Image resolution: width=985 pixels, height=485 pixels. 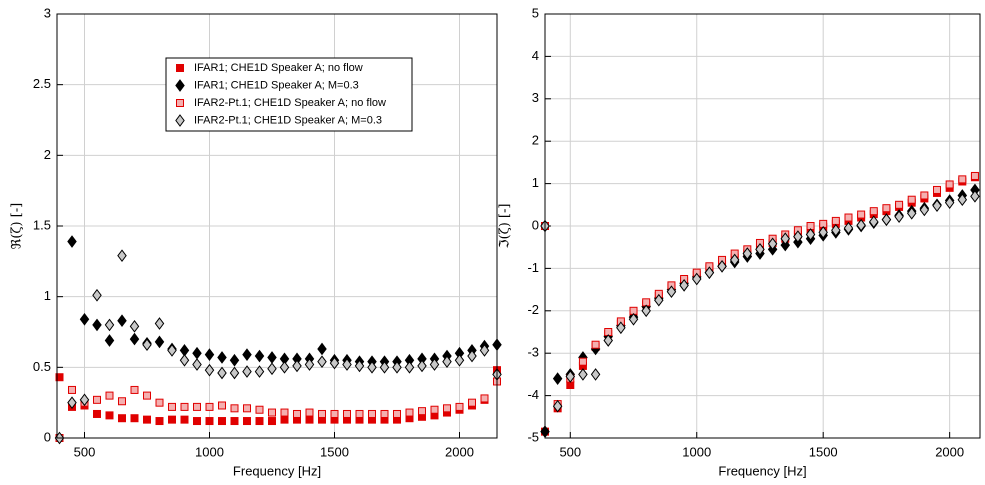 What do you see at coordinates (535, 55) in the screenshot?
I see `y-tick-label: 4` at bounding box center [535, 55].